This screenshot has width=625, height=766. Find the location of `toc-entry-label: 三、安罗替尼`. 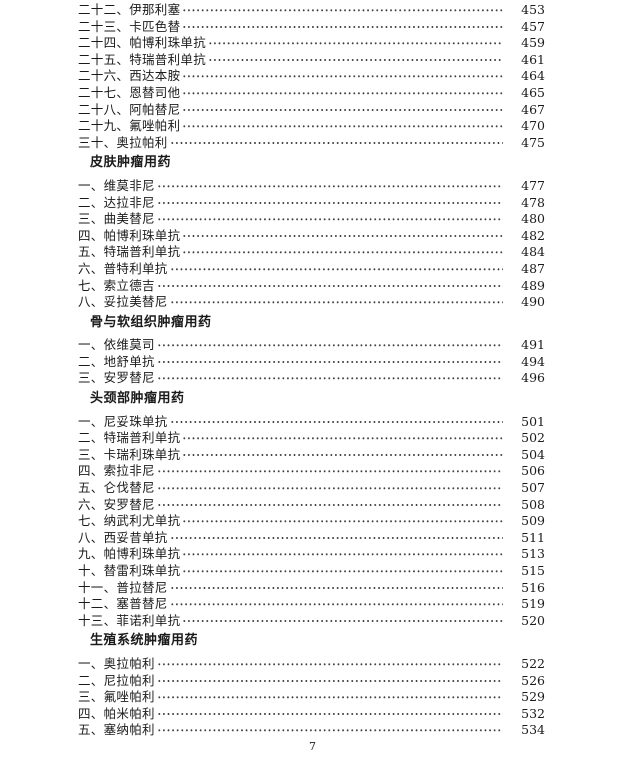

toc-entry-label: 三、安罗替尼 is located at coordinates (116, 378).